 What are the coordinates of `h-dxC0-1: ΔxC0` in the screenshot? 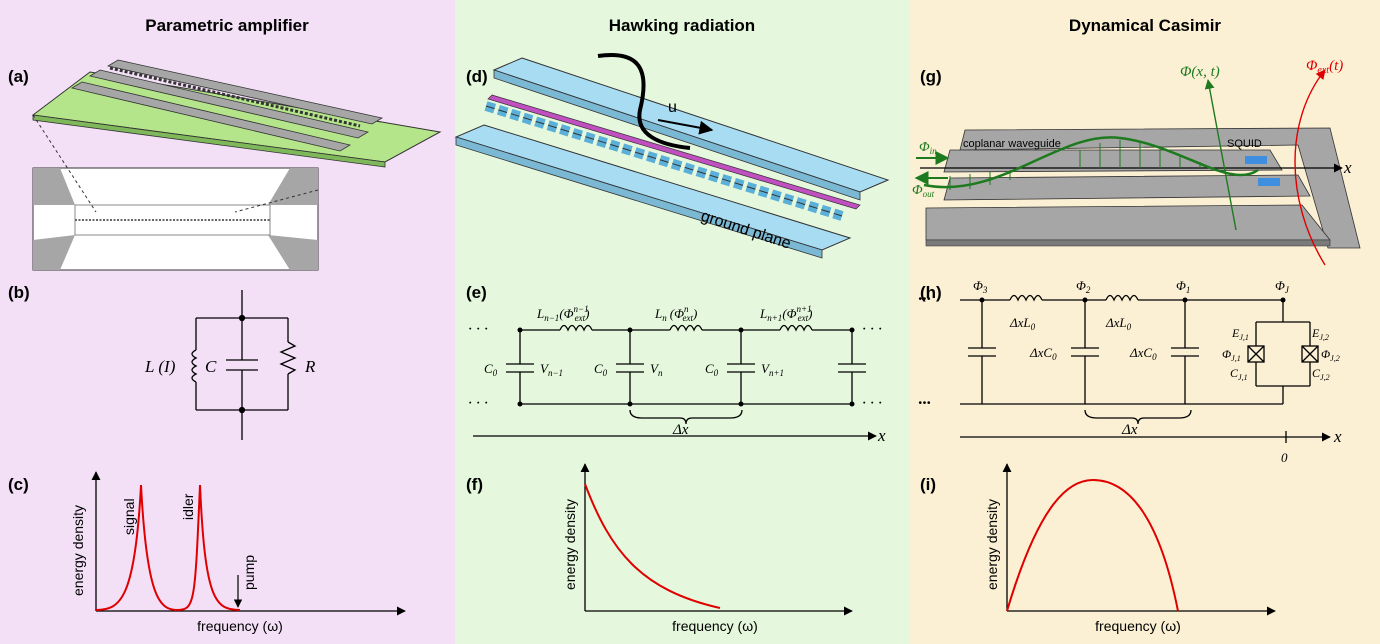 It's located at (1143, 353).